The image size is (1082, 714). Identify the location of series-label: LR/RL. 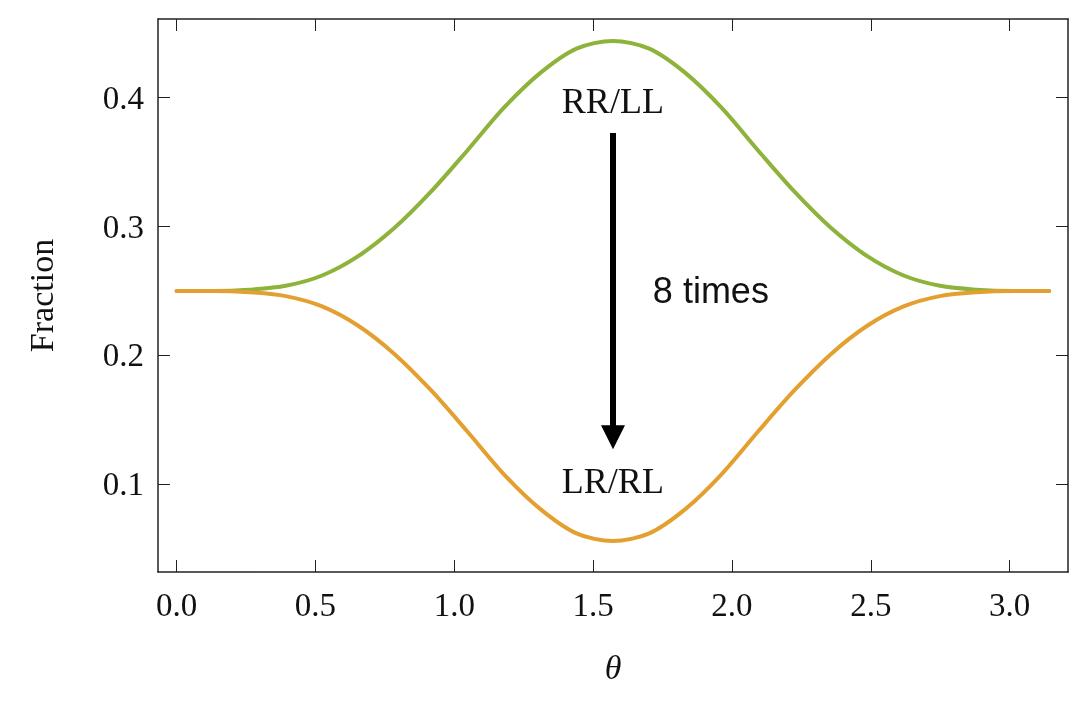
(612, 481).